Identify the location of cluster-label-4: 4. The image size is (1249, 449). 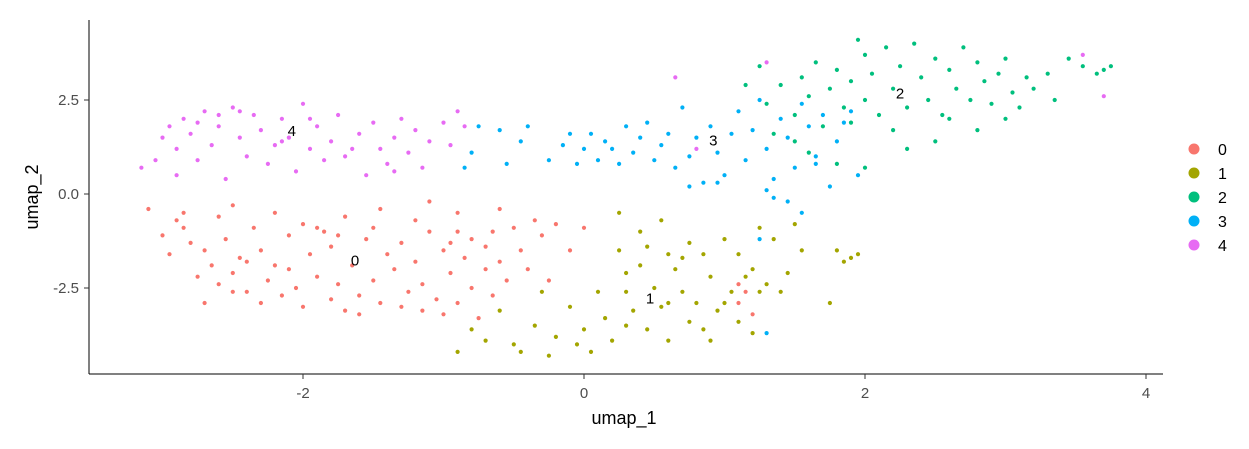
(292, 131).